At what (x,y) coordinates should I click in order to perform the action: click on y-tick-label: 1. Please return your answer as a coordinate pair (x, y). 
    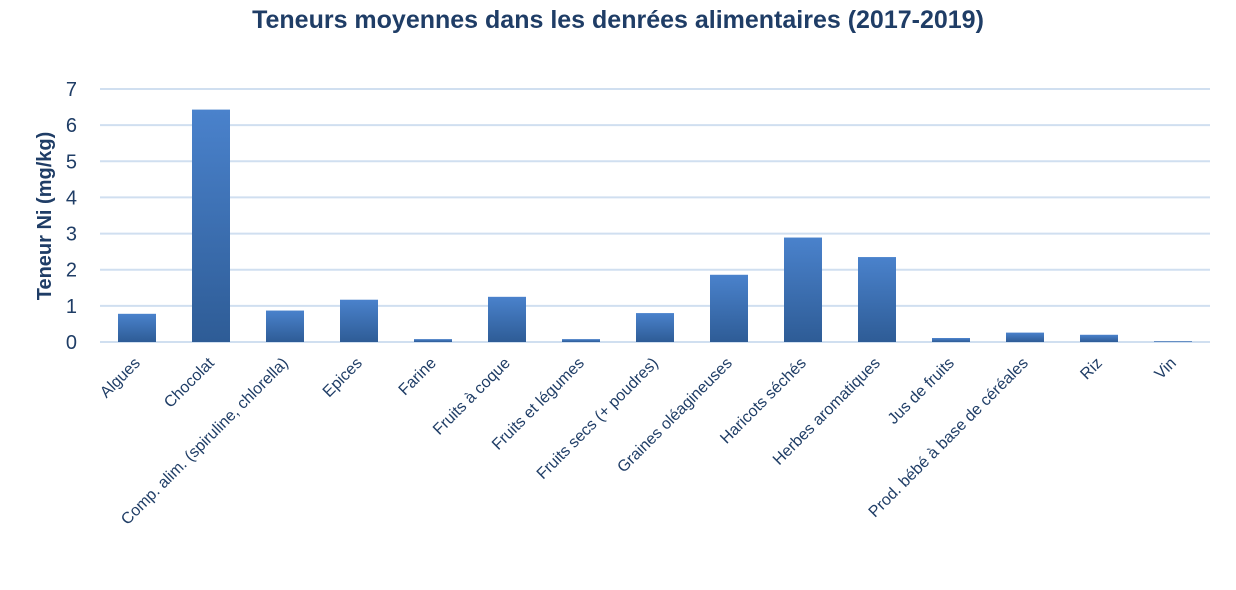
    Looking at the image, I should click on (71, 307).